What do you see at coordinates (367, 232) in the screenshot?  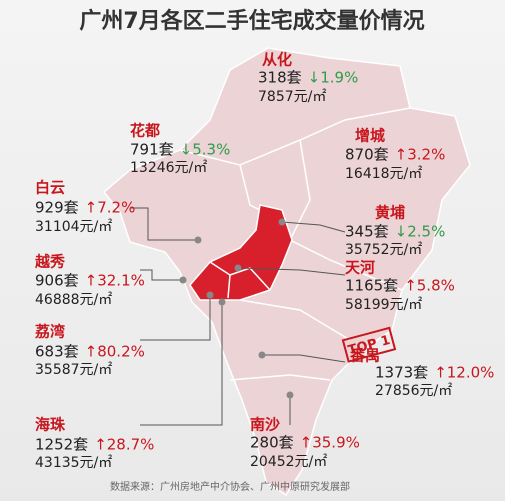 I see `volume: 345套` at bounding box center [367, 232].